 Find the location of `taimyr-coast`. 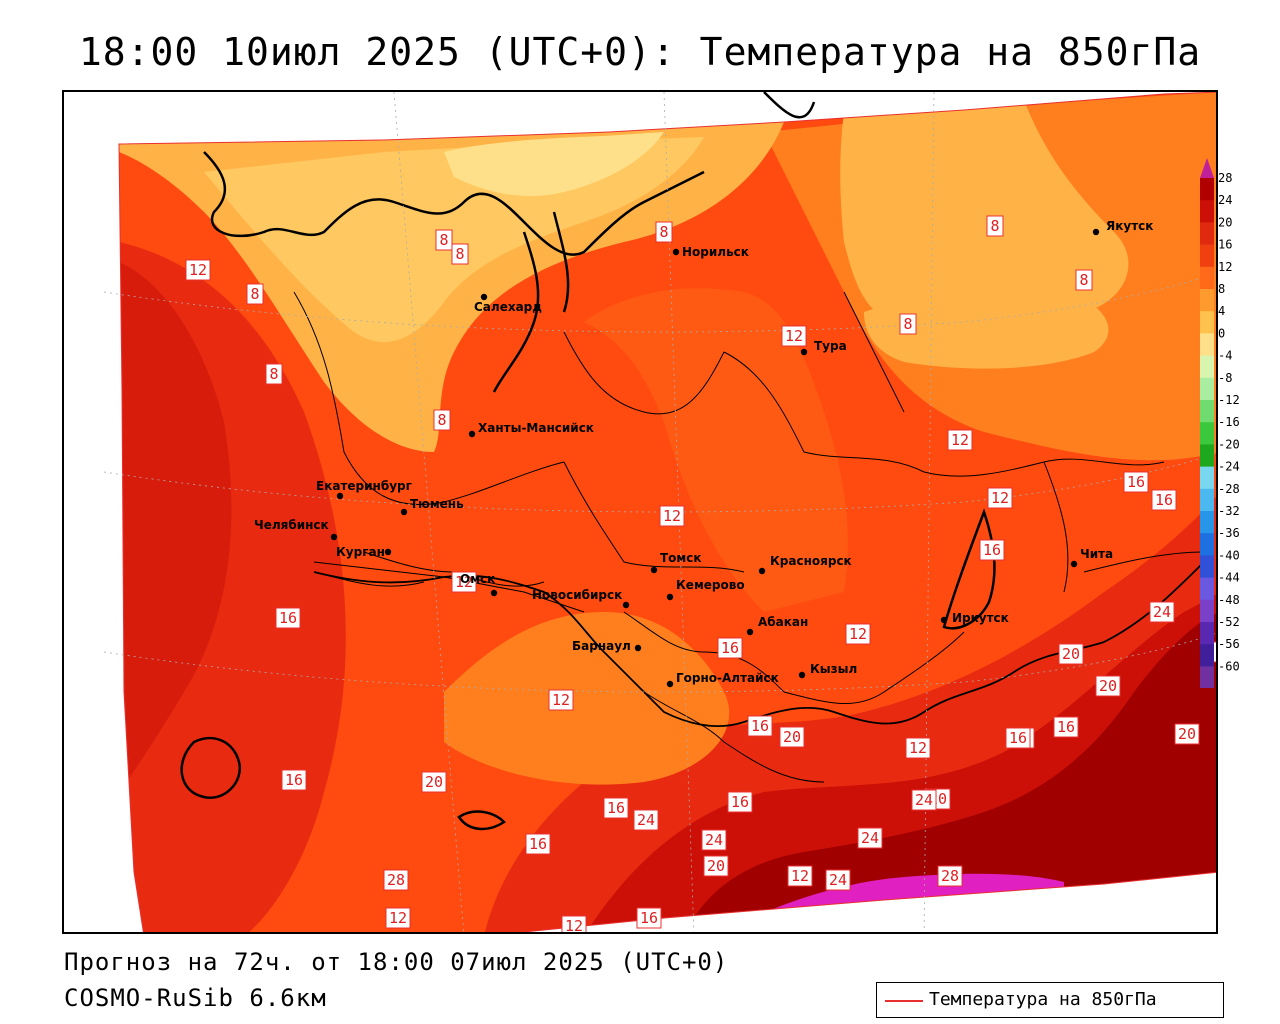

taimyr-coast is located at coordinates (789, 105).